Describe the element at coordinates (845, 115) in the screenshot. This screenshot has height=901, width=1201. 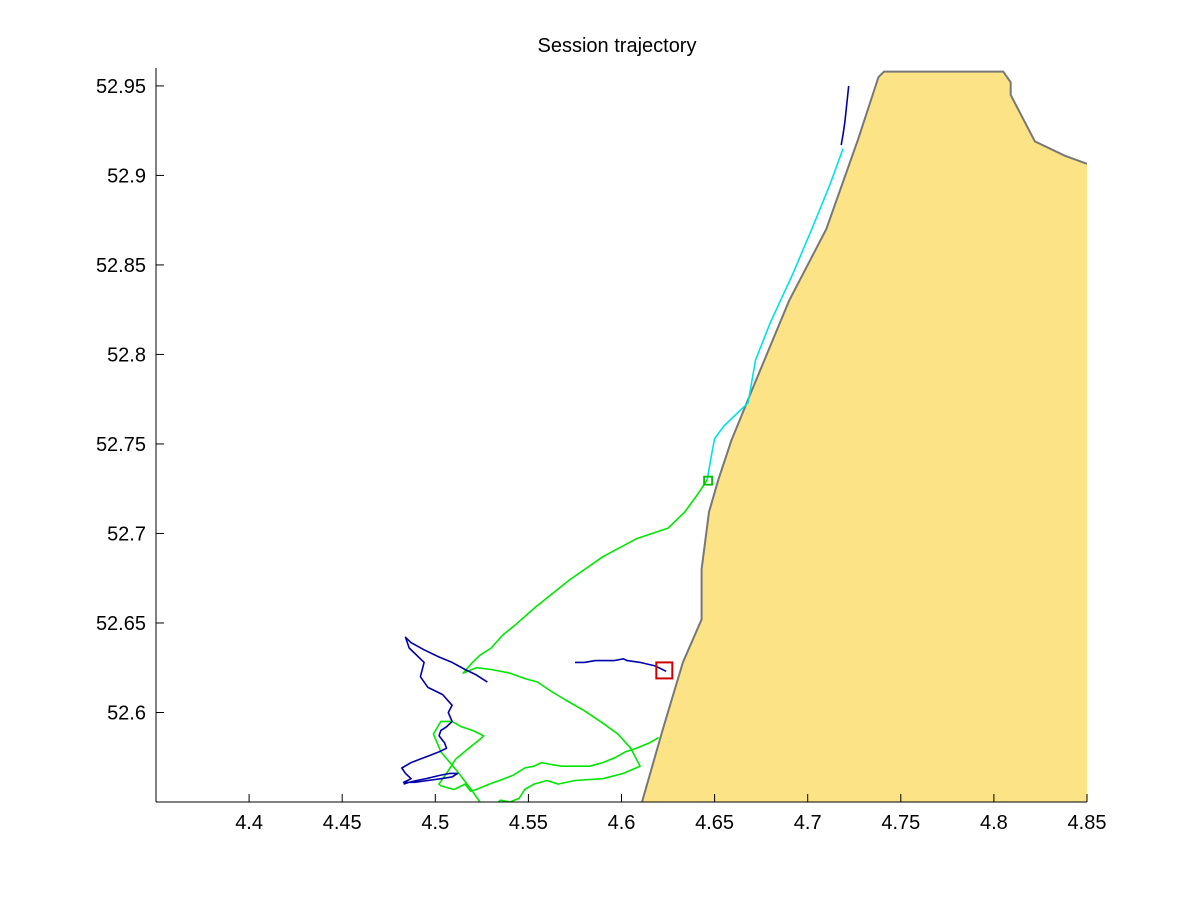
I see `track-dark-blue-north` at that location.